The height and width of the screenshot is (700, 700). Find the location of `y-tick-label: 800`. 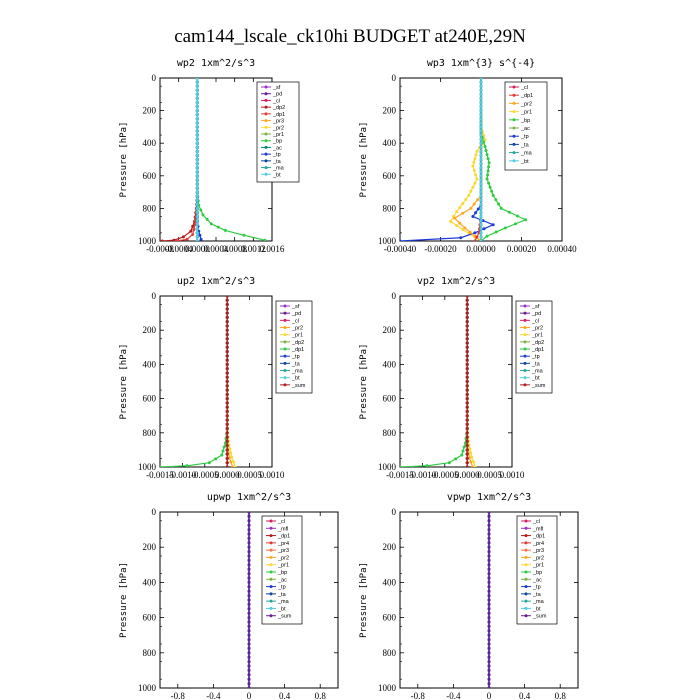

y-tick-label: 800 is located at coordinates (390, 653).